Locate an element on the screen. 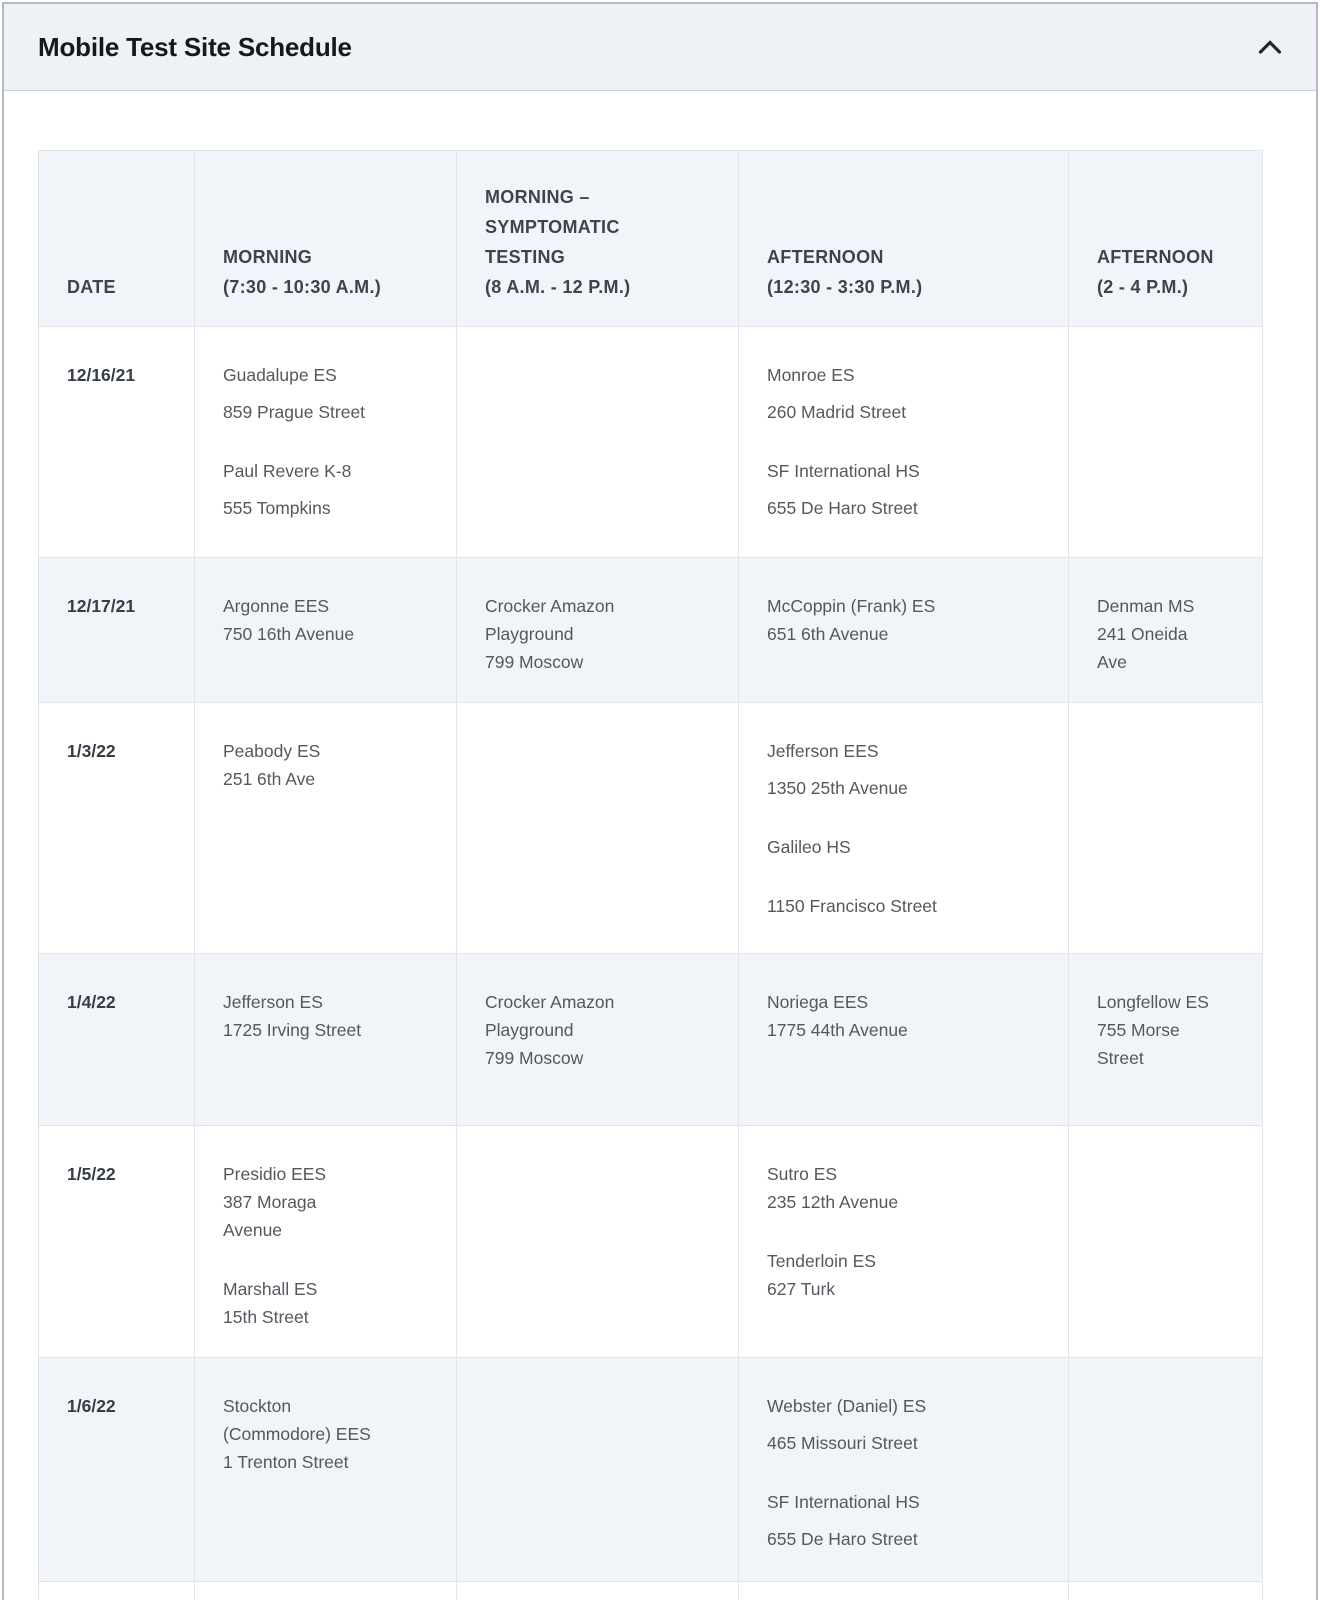 This screenshot has height=1600, width=1320. column-header-date: DATE is located at coordinates (116, 238).